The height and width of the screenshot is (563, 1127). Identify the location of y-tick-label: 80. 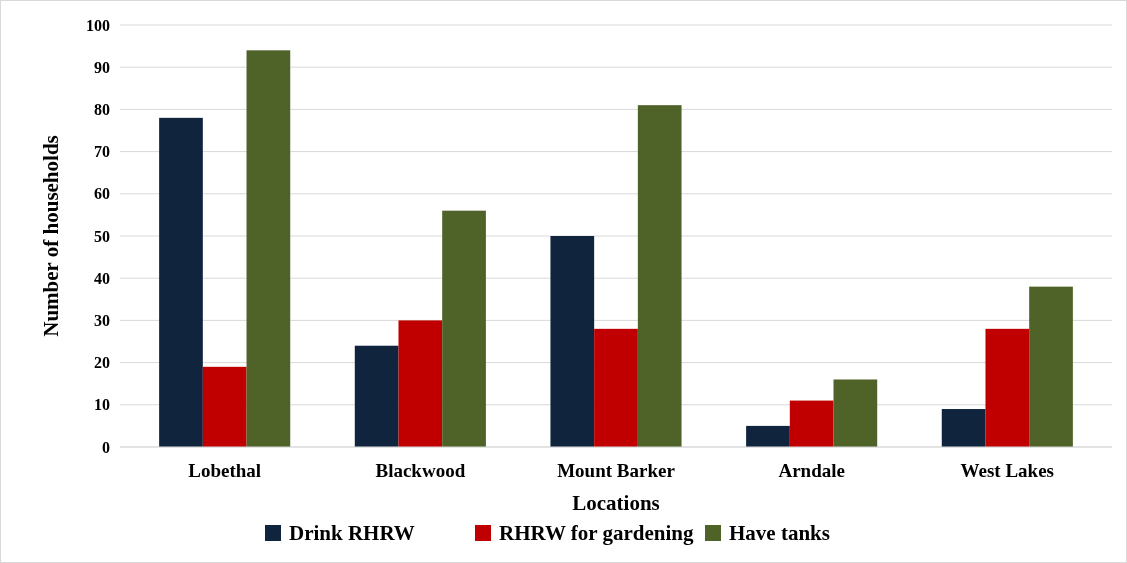
(102, 109).